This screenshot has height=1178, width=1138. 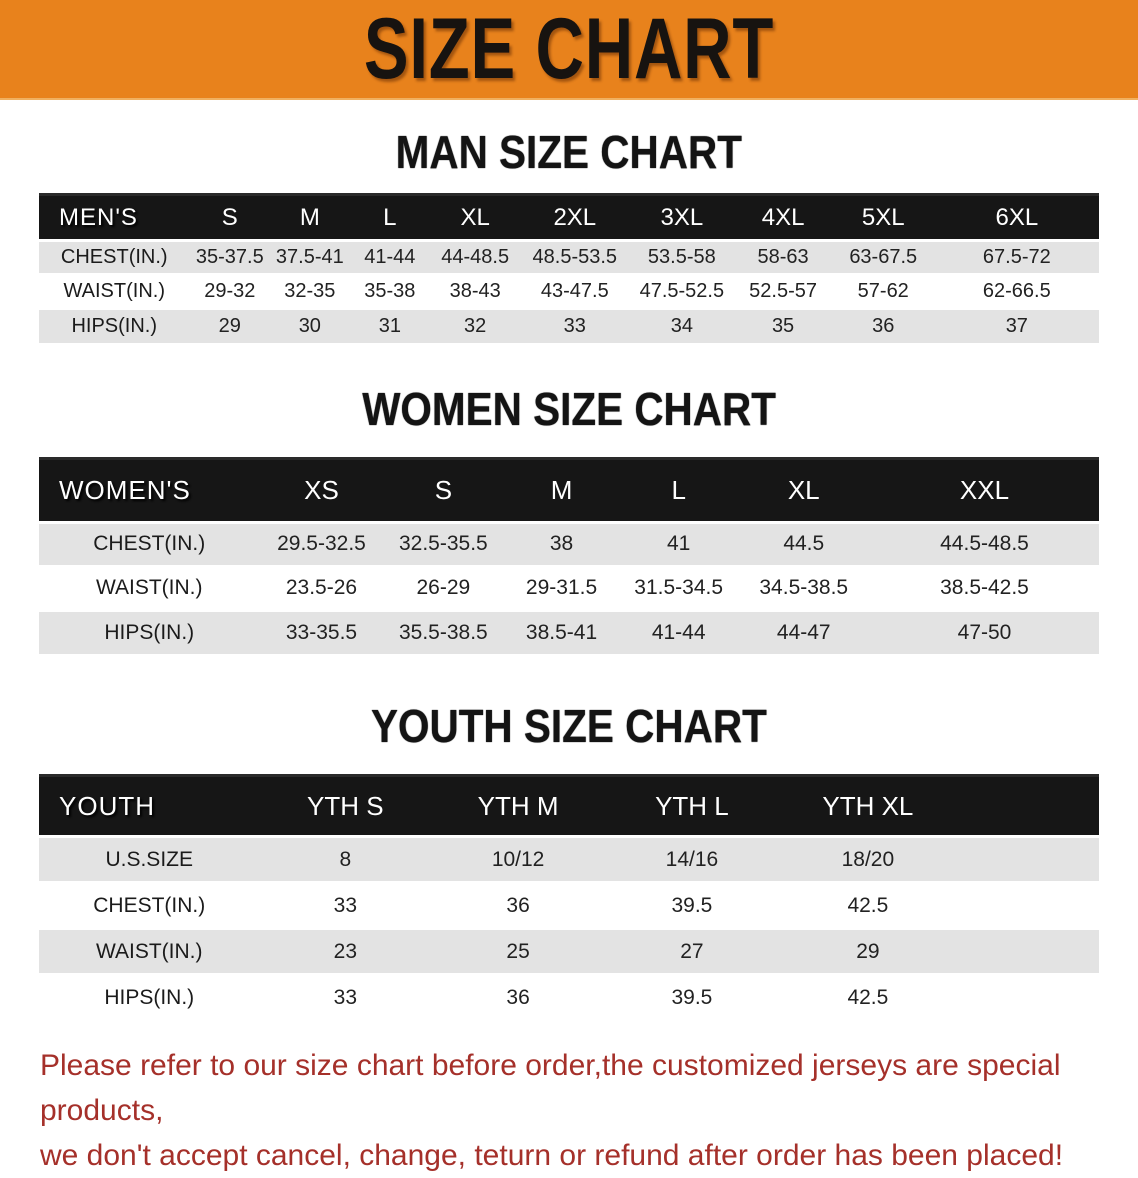 What do you see at coordinates (321, 489) in the screenshot?
I see `women-col-header: XS` at bounding box center [321, 489].